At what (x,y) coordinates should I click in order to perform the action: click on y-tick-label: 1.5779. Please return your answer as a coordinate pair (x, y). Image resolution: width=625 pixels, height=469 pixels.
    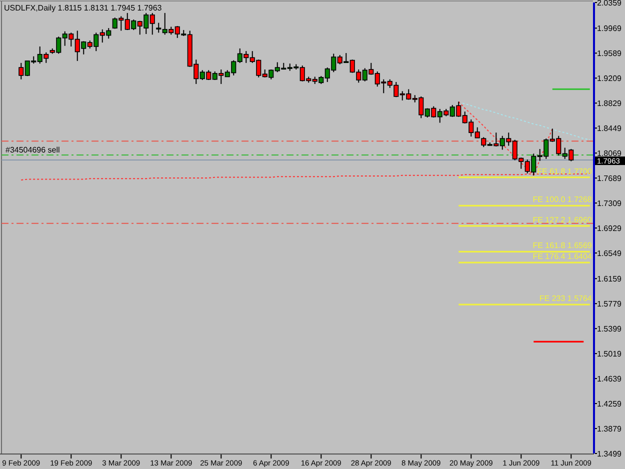
    Looking at the image, I should click on (609, 303).